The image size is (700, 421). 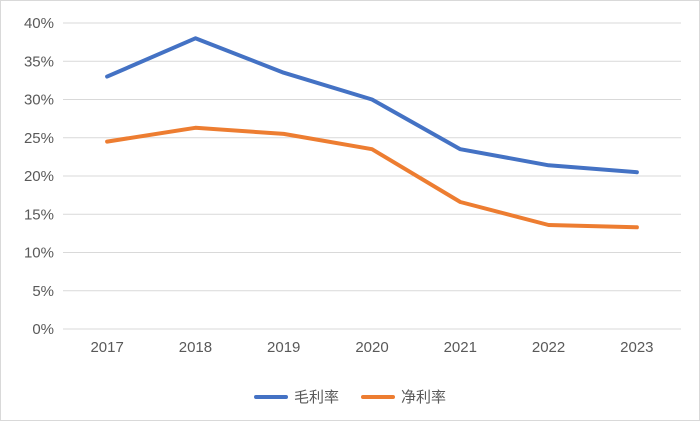 I want to click on y-axis-tick-label: 30%, so click(x=39, y=100).